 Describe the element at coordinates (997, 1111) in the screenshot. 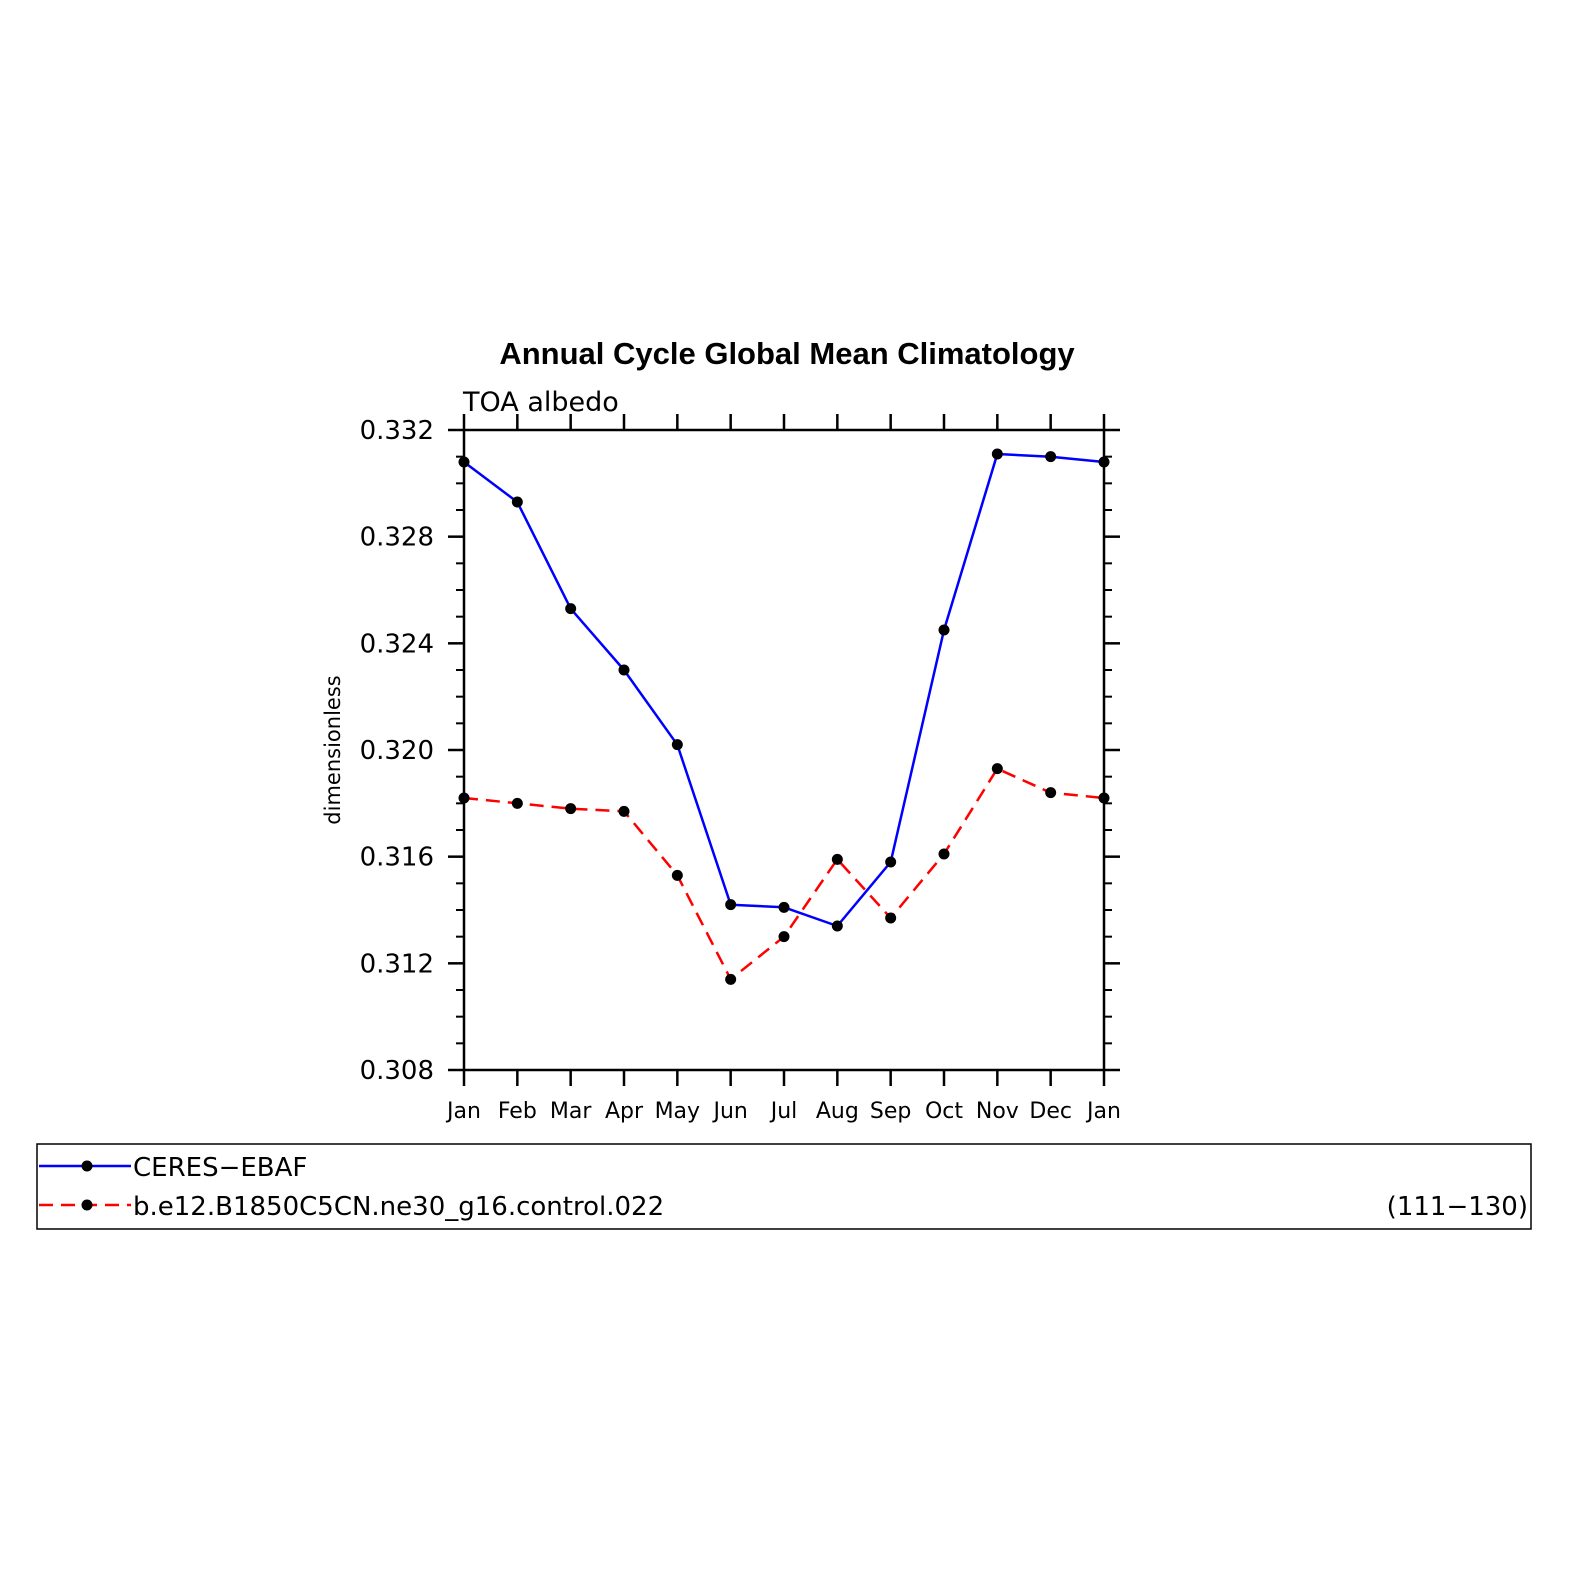

I see `x-tick-label: Nov` at that location.